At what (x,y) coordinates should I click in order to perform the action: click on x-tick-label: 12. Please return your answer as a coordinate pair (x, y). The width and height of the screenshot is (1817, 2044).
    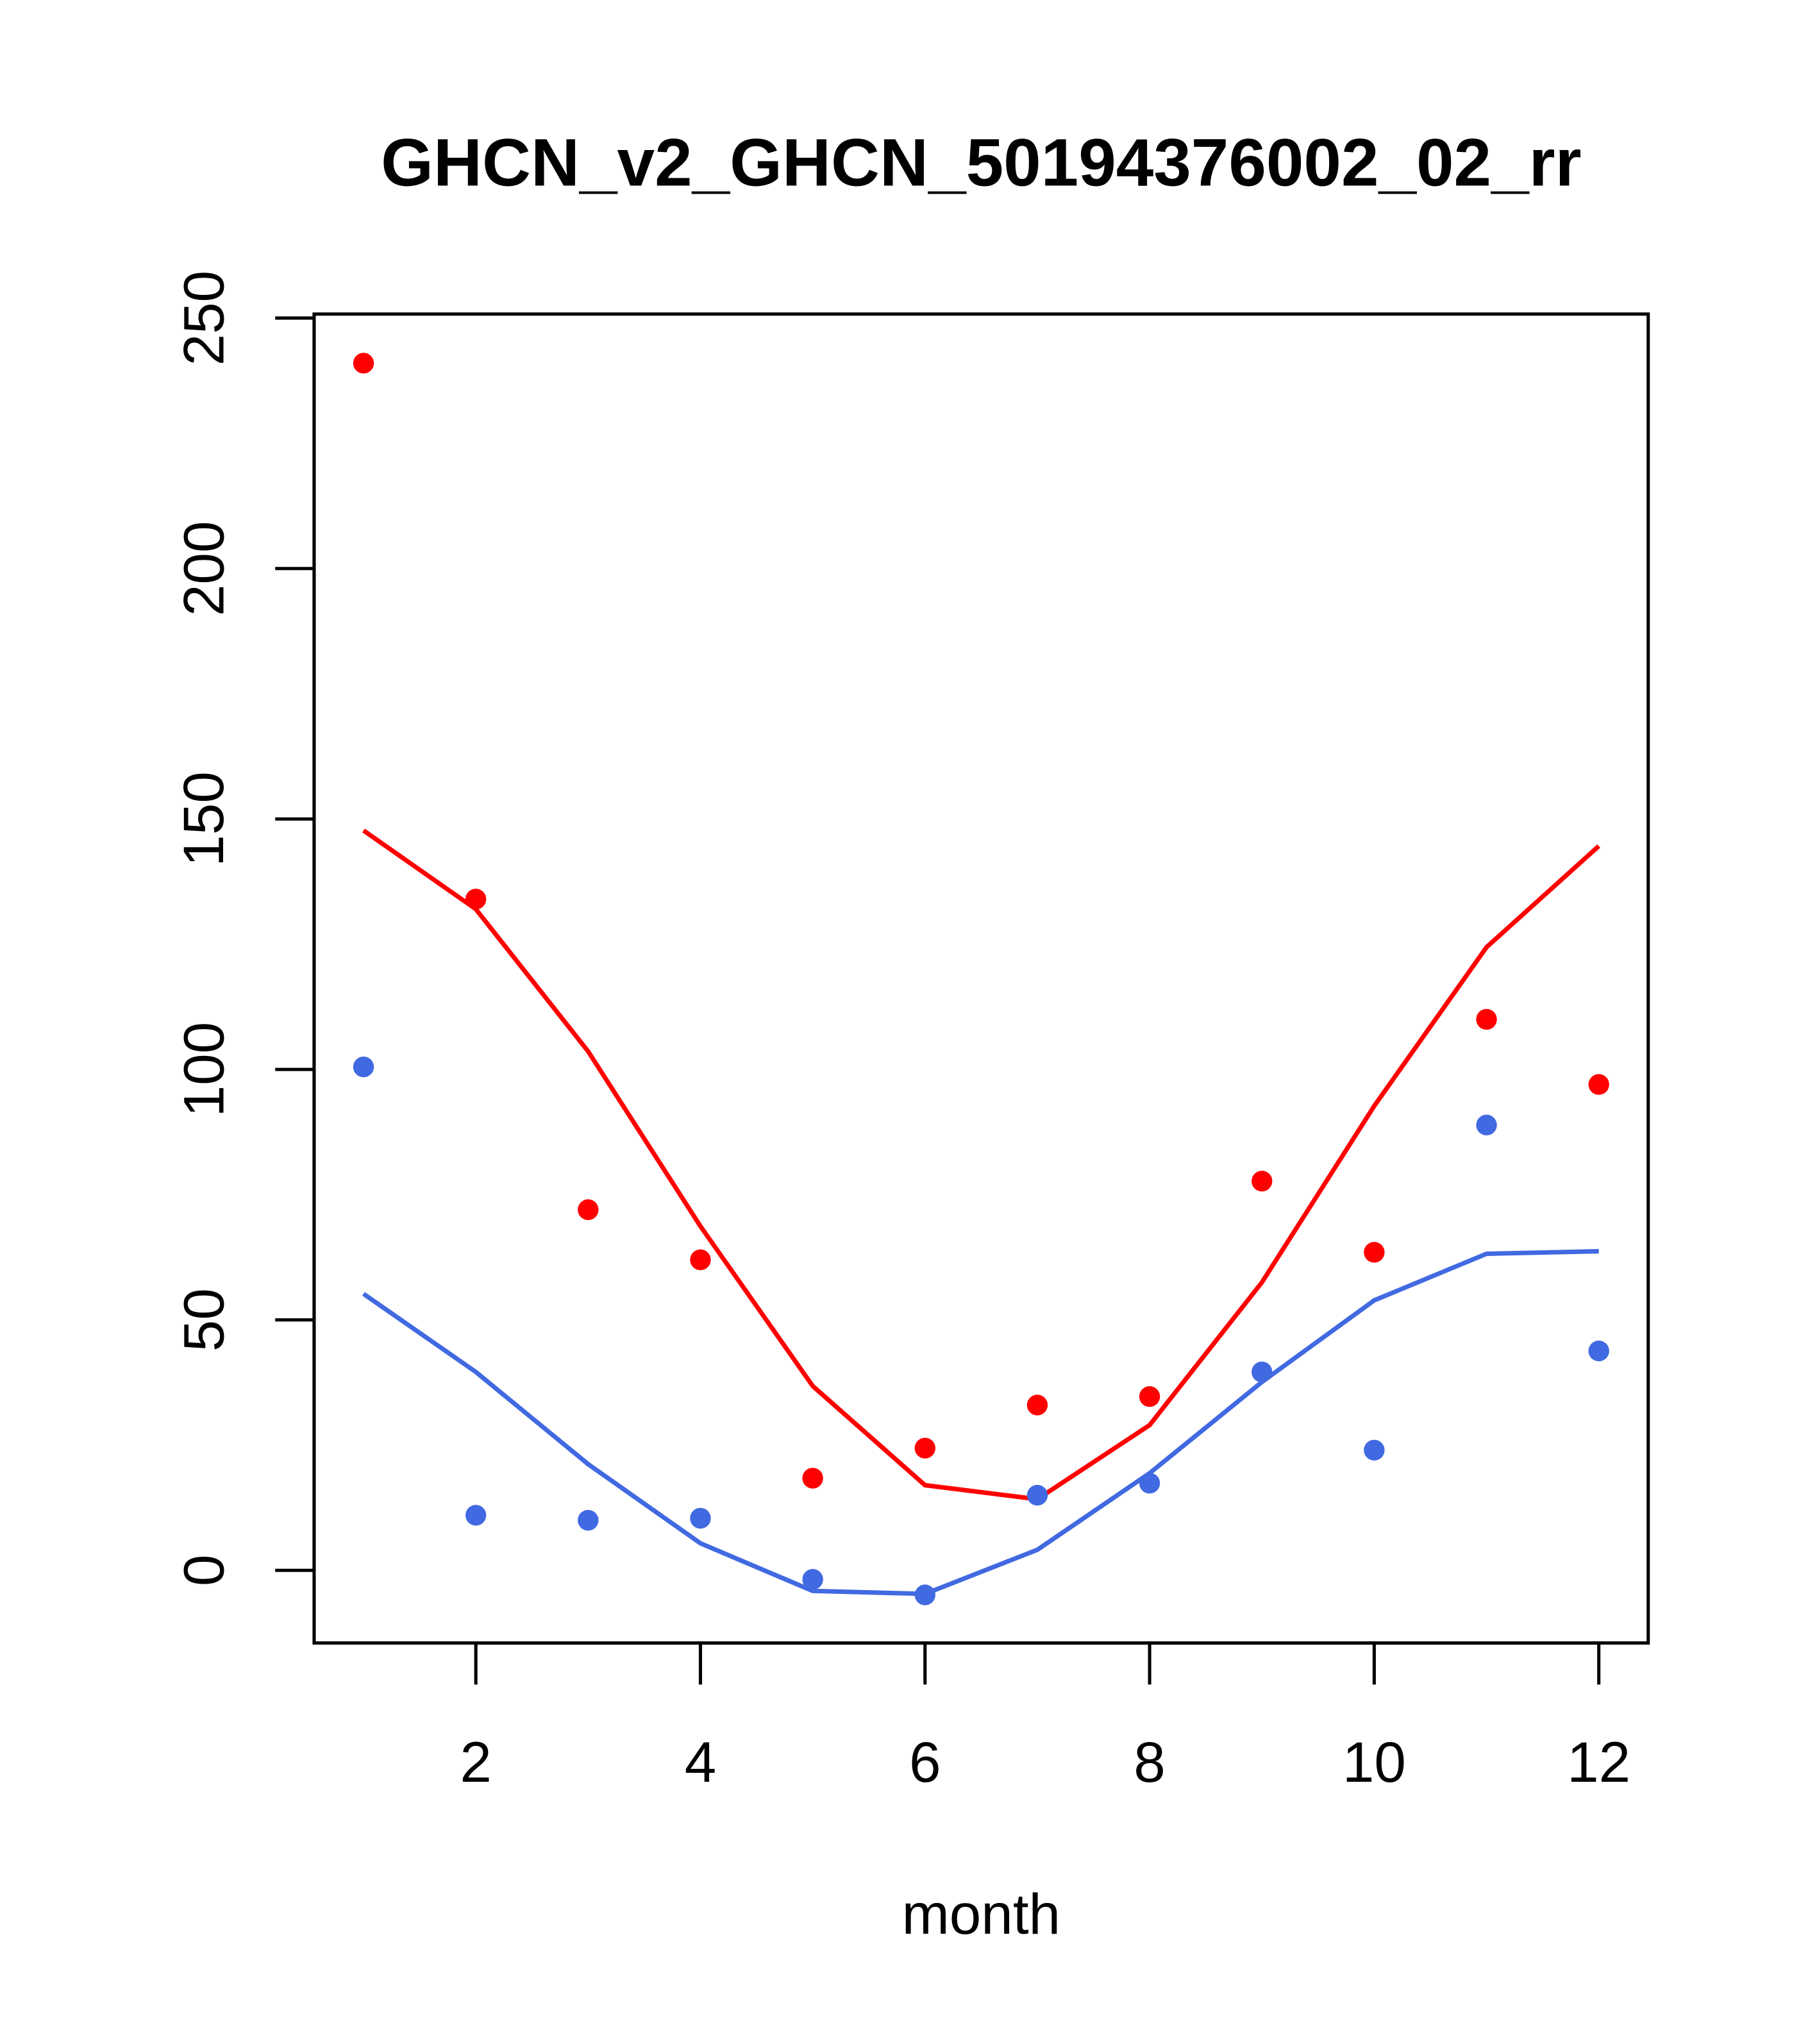
    Looking at the image, I should click on (1598, 1762).